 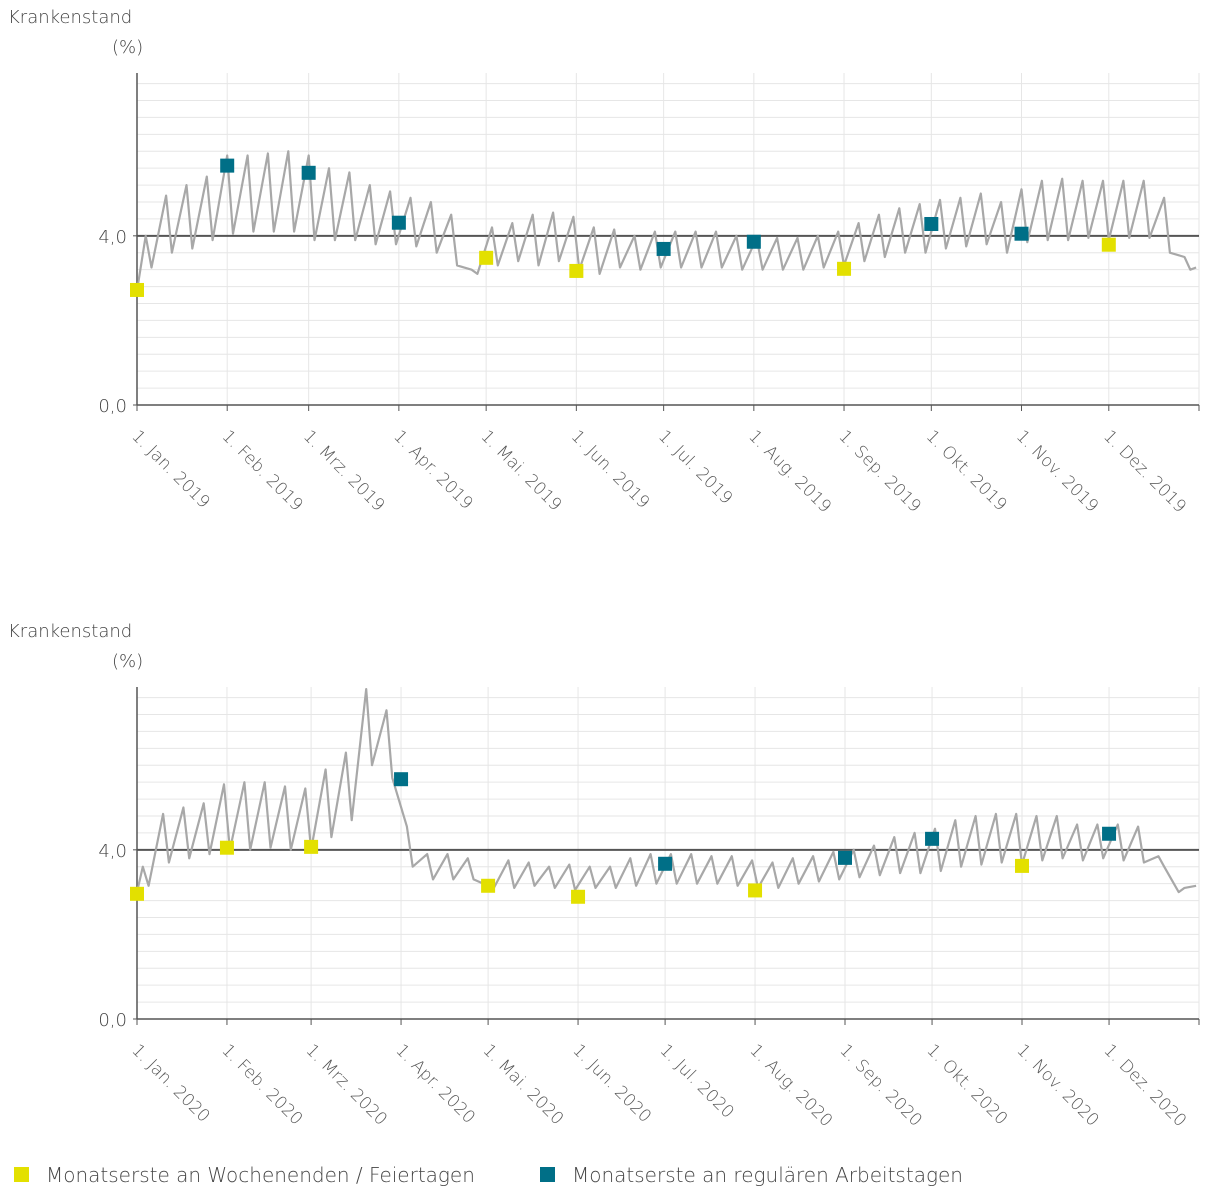 I want to click on legend-label: Monatserste an Wochenenden / Feiertagen, so click(x=260, y=1175).